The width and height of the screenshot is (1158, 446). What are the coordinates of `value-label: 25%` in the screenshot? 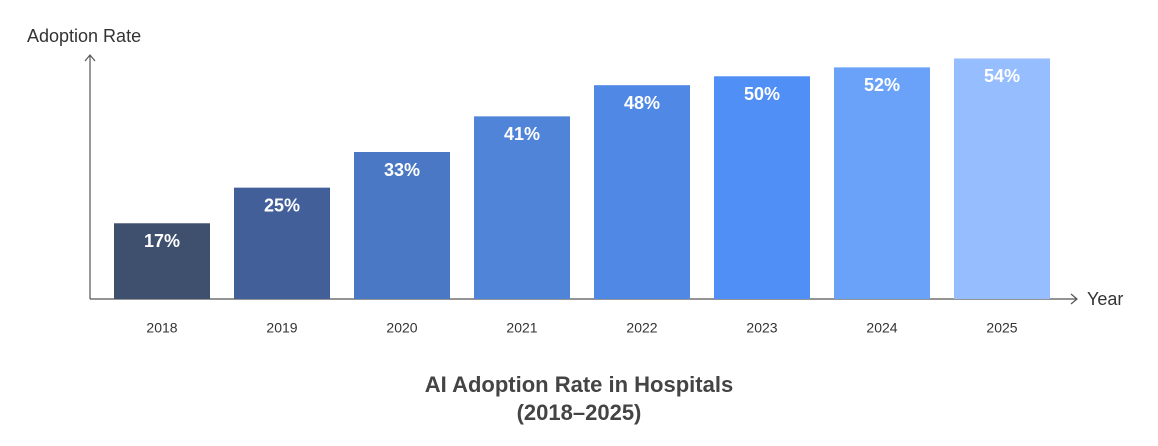 It's located at (282, 205).